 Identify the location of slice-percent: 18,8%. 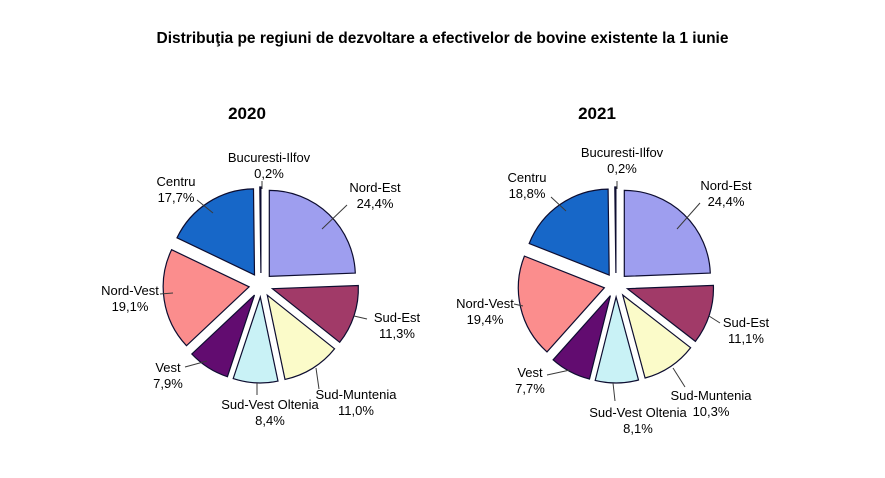
(527, 193).